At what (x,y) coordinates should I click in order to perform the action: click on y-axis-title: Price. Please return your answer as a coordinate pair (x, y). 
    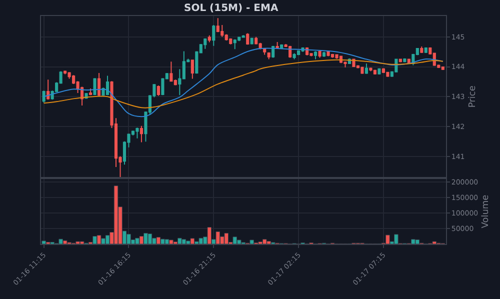
    Looking at the image, I should click on (473, 96).